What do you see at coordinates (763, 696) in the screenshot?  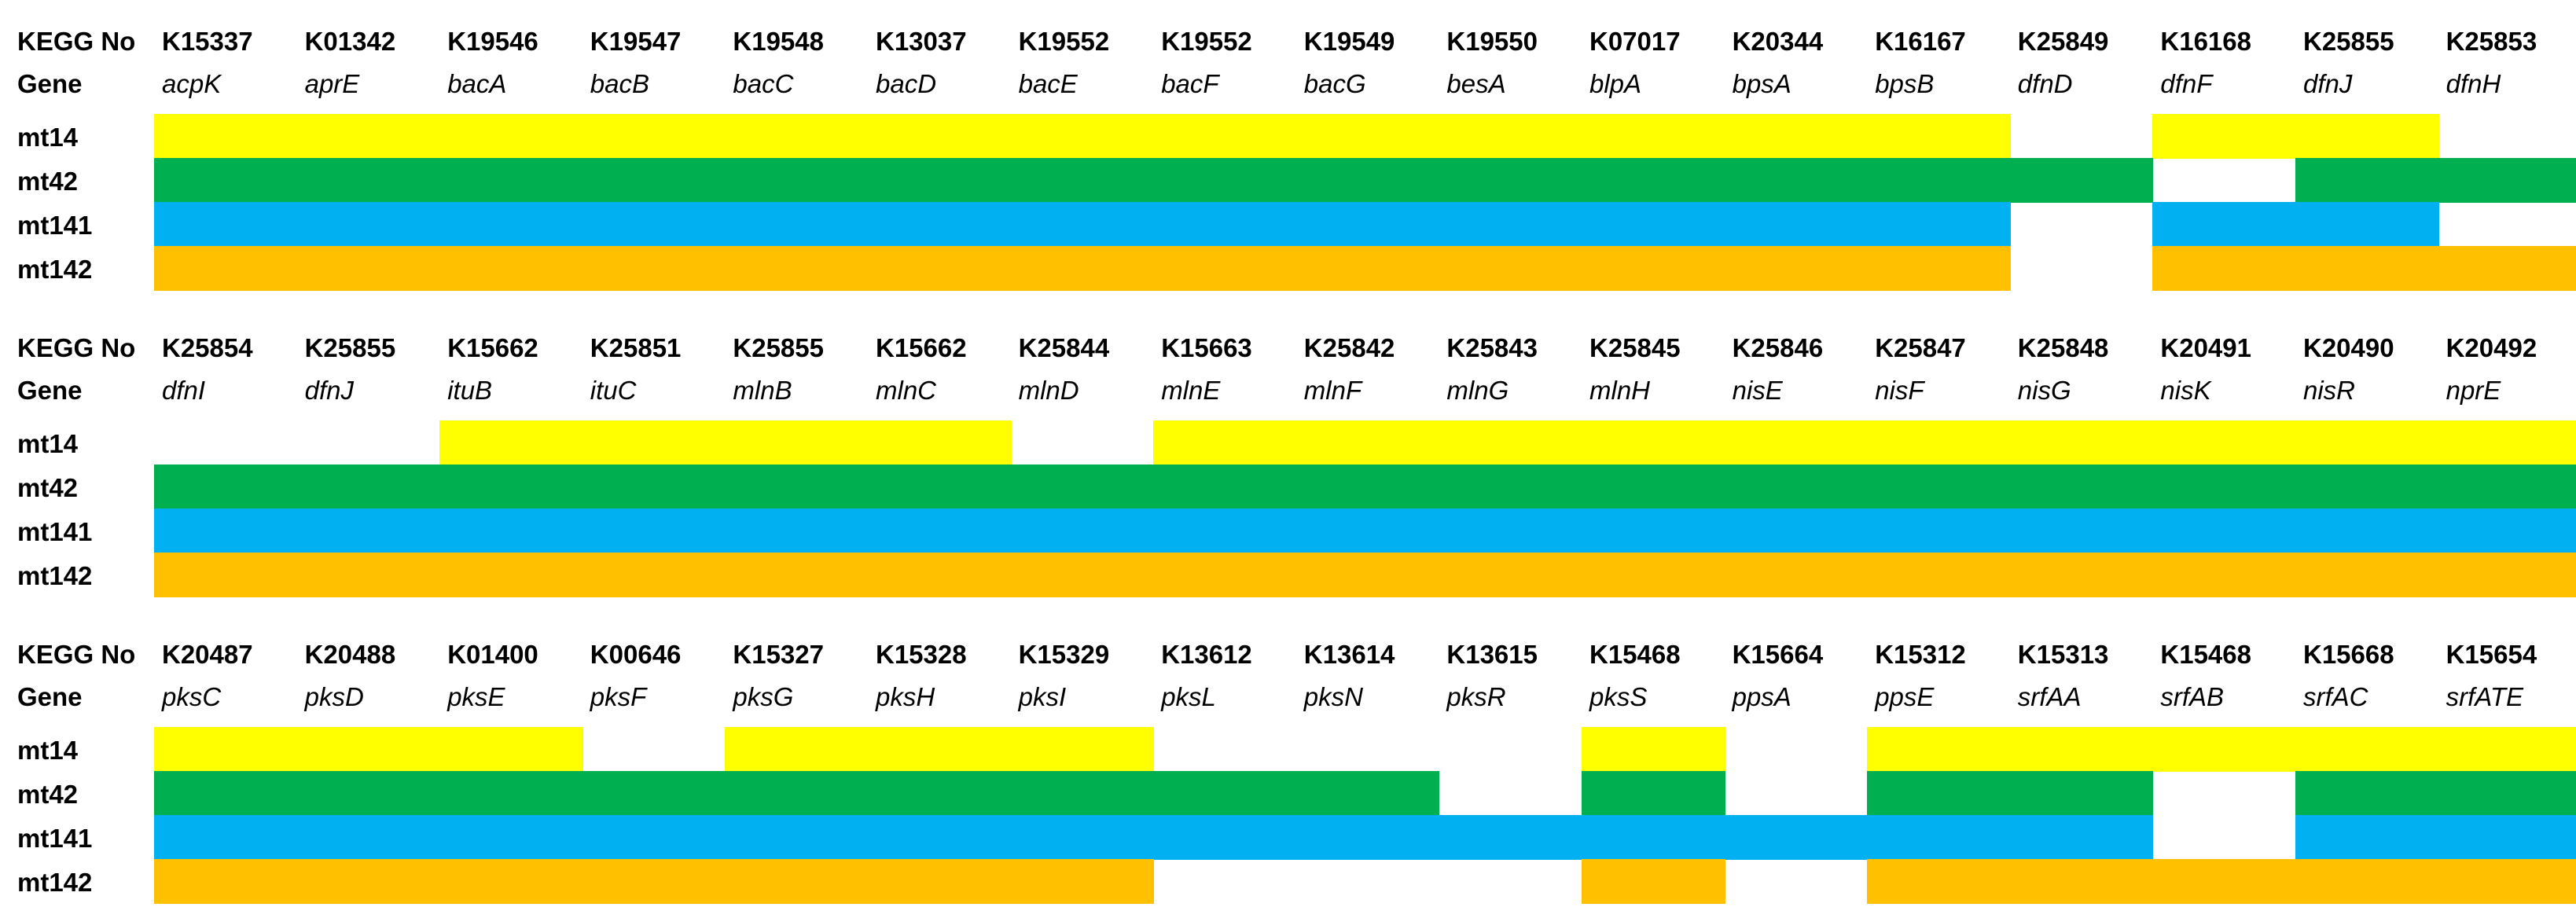 I see `gene-name: pksG` at bounding box center [763, 696].